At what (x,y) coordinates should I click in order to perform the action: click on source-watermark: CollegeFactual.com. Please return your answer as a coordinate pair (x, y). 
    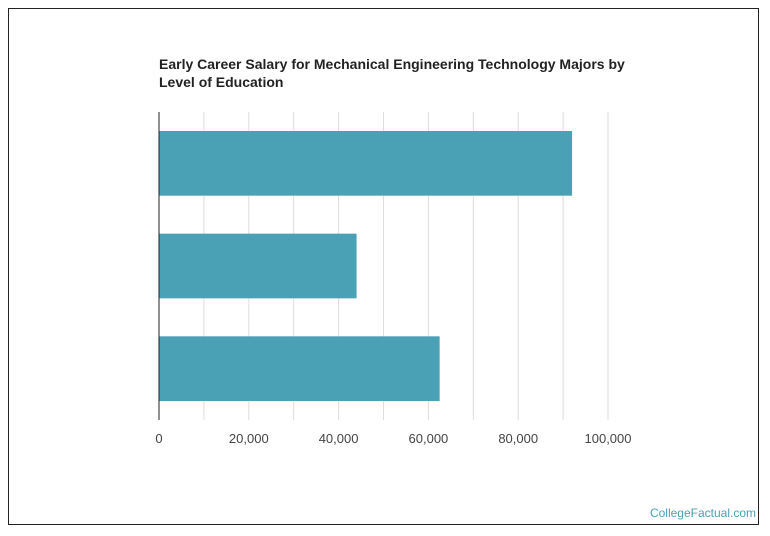
    Looking at the image, I should click on (702, 513).